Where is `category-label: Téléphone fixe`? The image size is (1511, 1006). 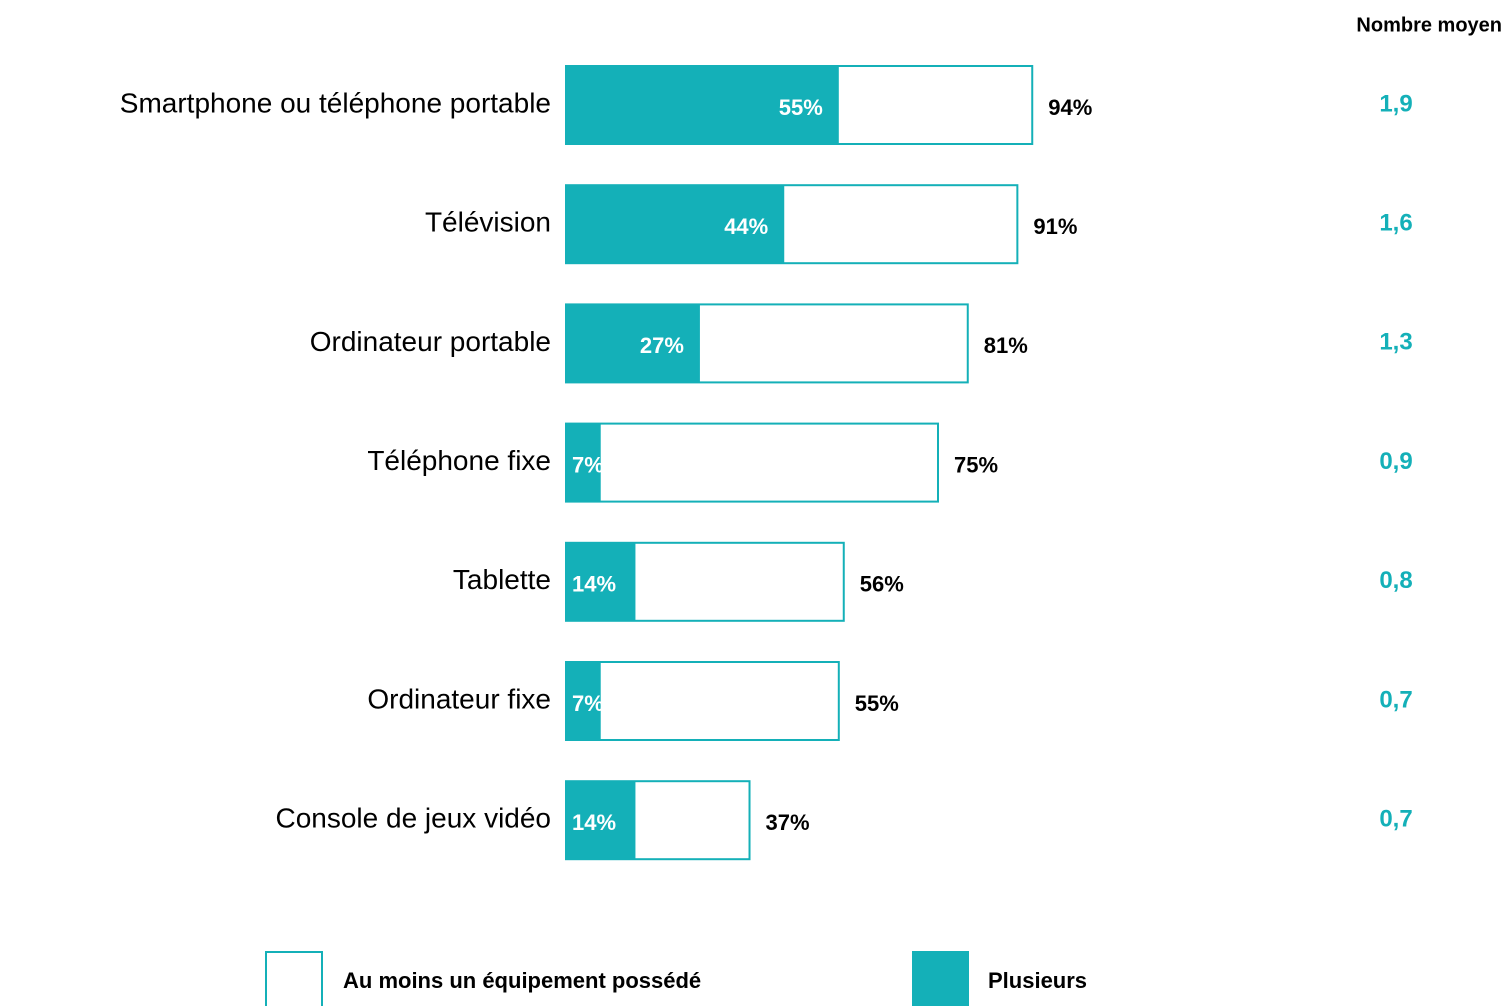
category-label: Téléphone fixe is located at coordinates (459, 460).